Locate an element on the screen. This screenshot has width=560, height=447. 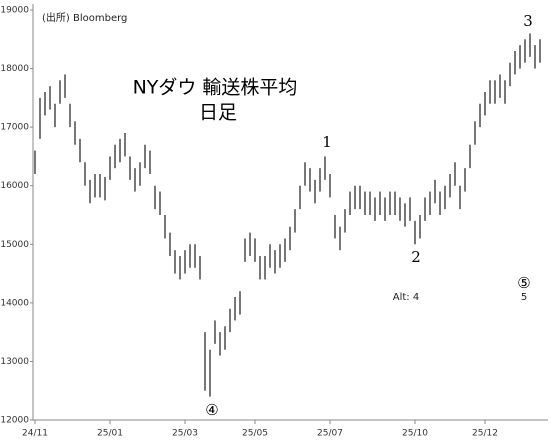
y-tick-label: 19000 is located at coordinates (14, 11).